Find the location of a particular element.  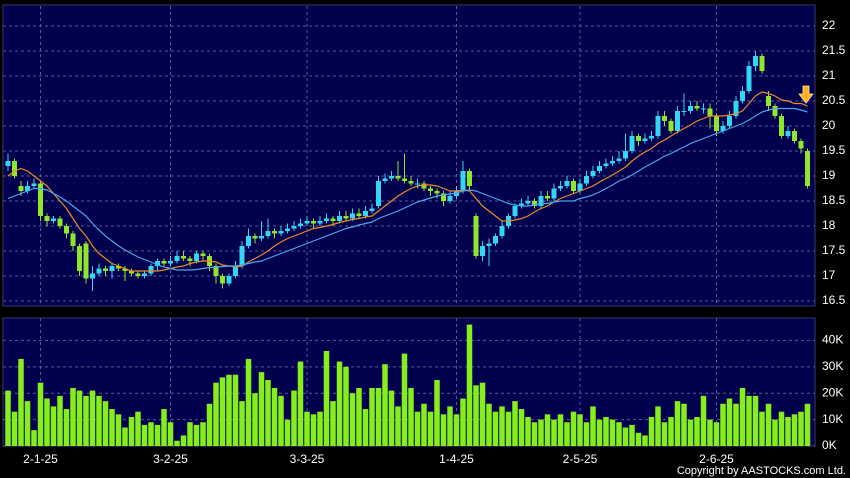

y-tick-label: 0K is located at coordinates (829, 445).